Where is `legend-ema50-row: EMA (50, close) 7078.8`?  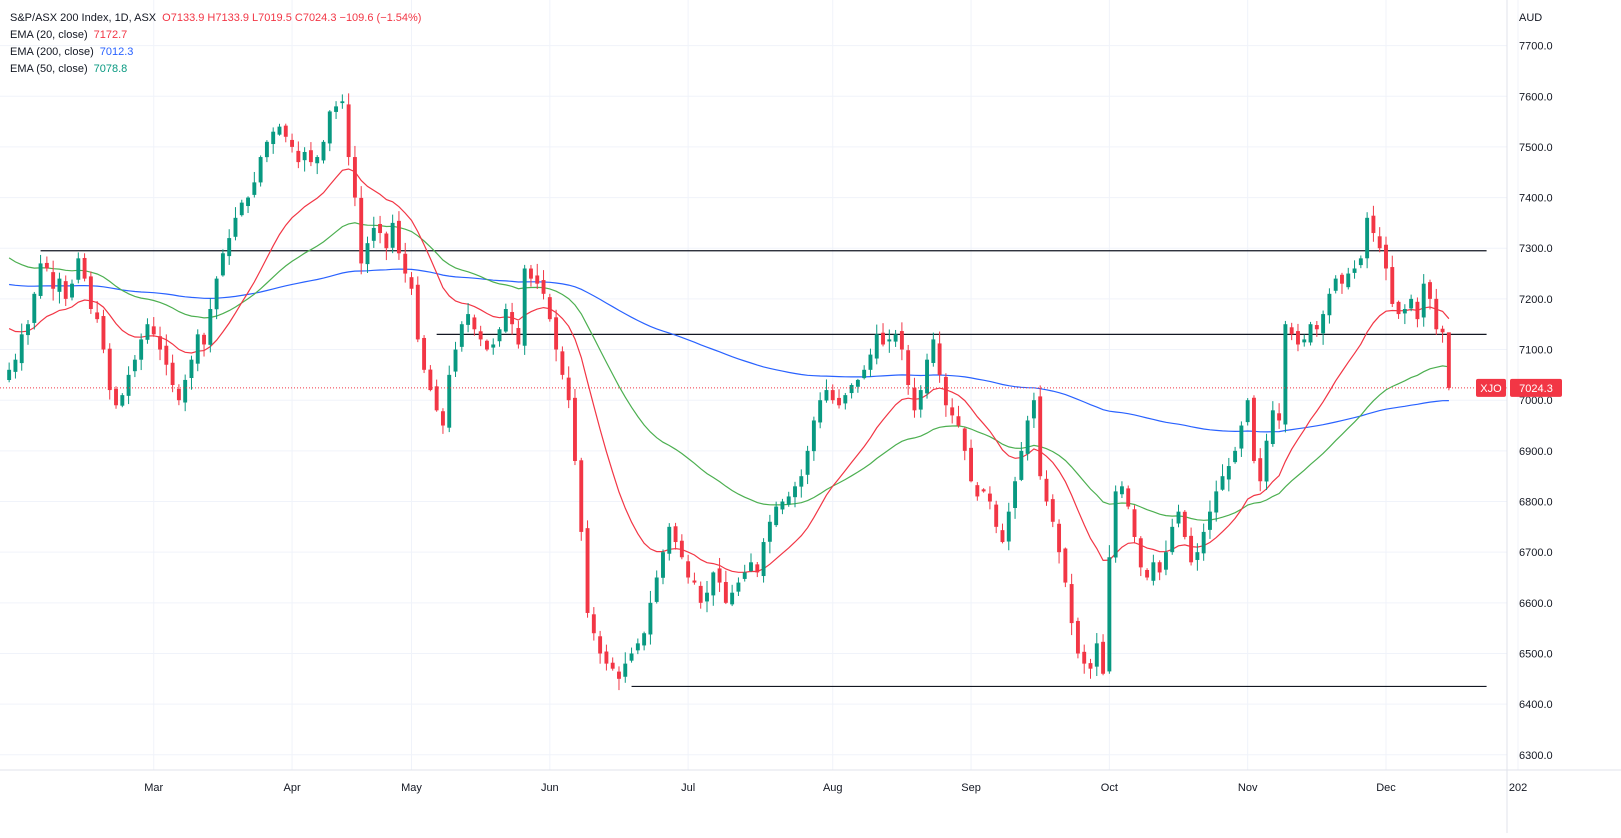 legend-ema50-row: EMA (50, close) 7078.8 is located at coordinates (215, 69).